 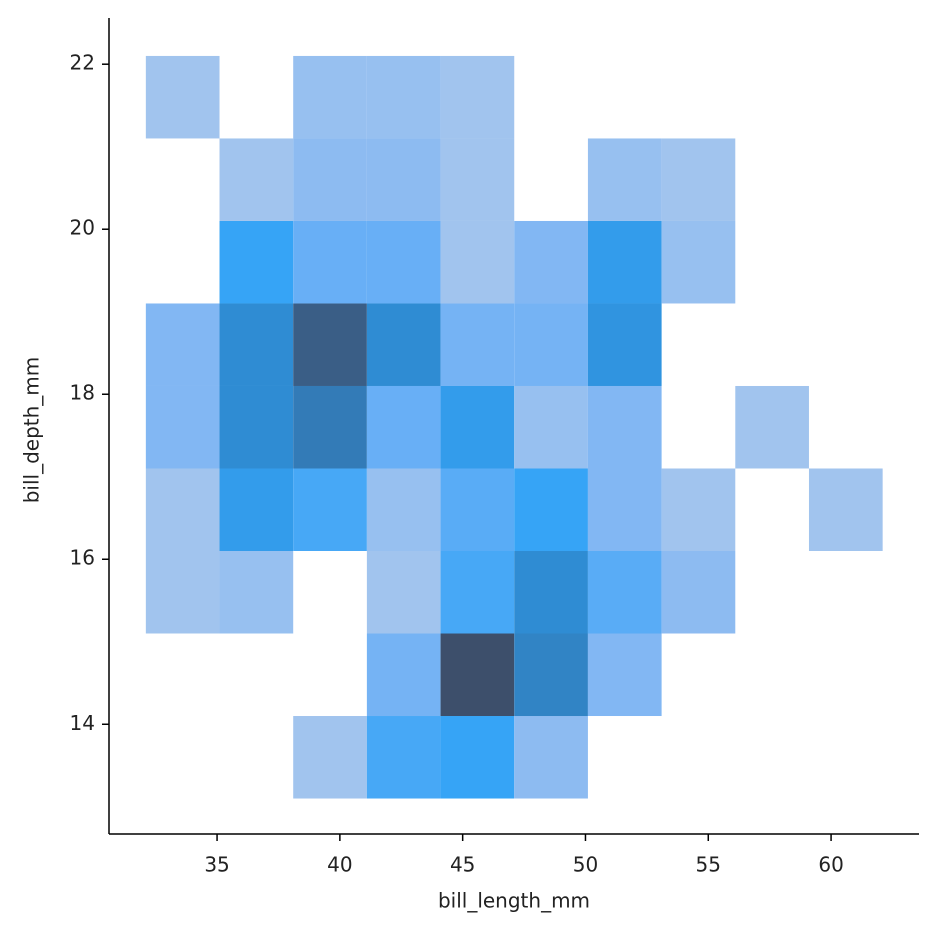 I want to click on y-tick-label: 18, so click(x=82, y=393).